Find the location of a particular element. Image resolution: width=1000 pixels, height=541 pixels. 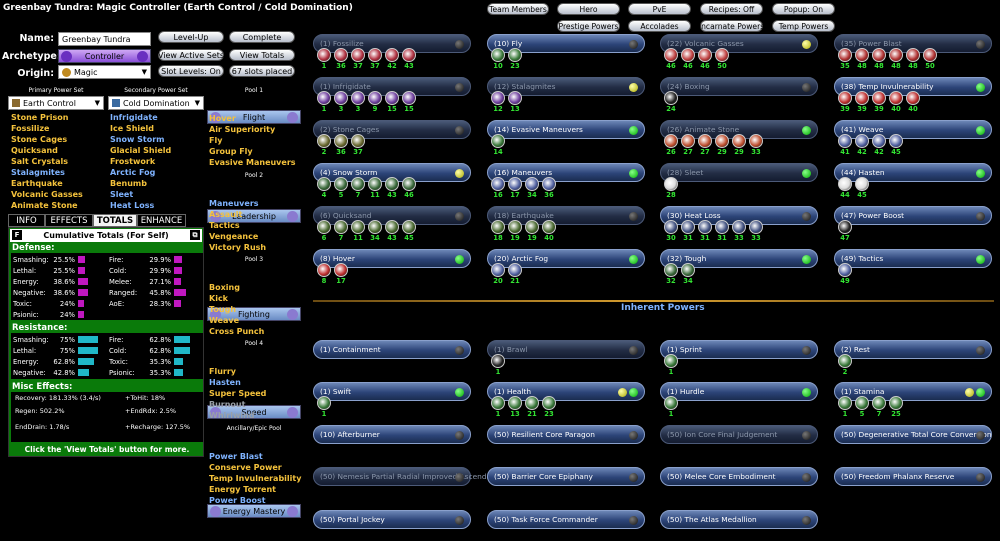

power-slot: (50) Degenerative Total Core Conversion is located at coordinates (913, 434).